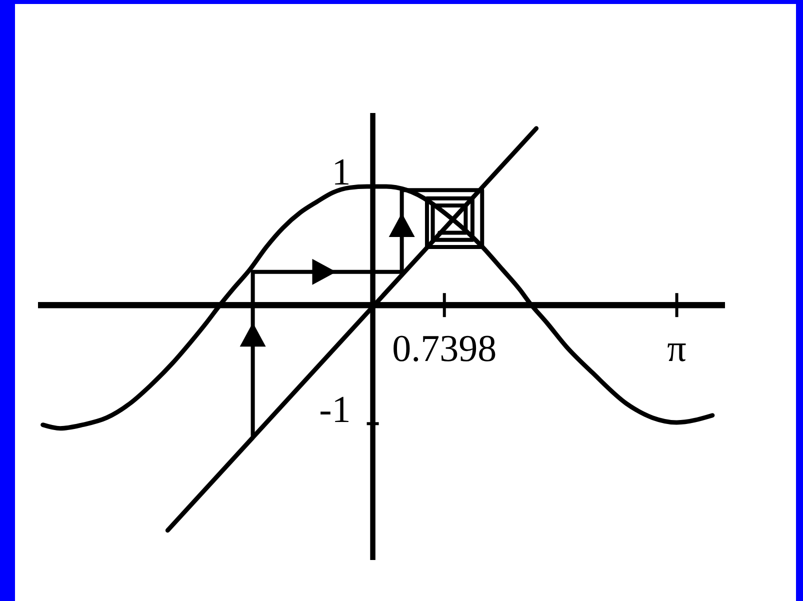 Image resolution: width=803 pixels, height=601 pixels. I want to click on x-tick-label: π, so click(676, 349).